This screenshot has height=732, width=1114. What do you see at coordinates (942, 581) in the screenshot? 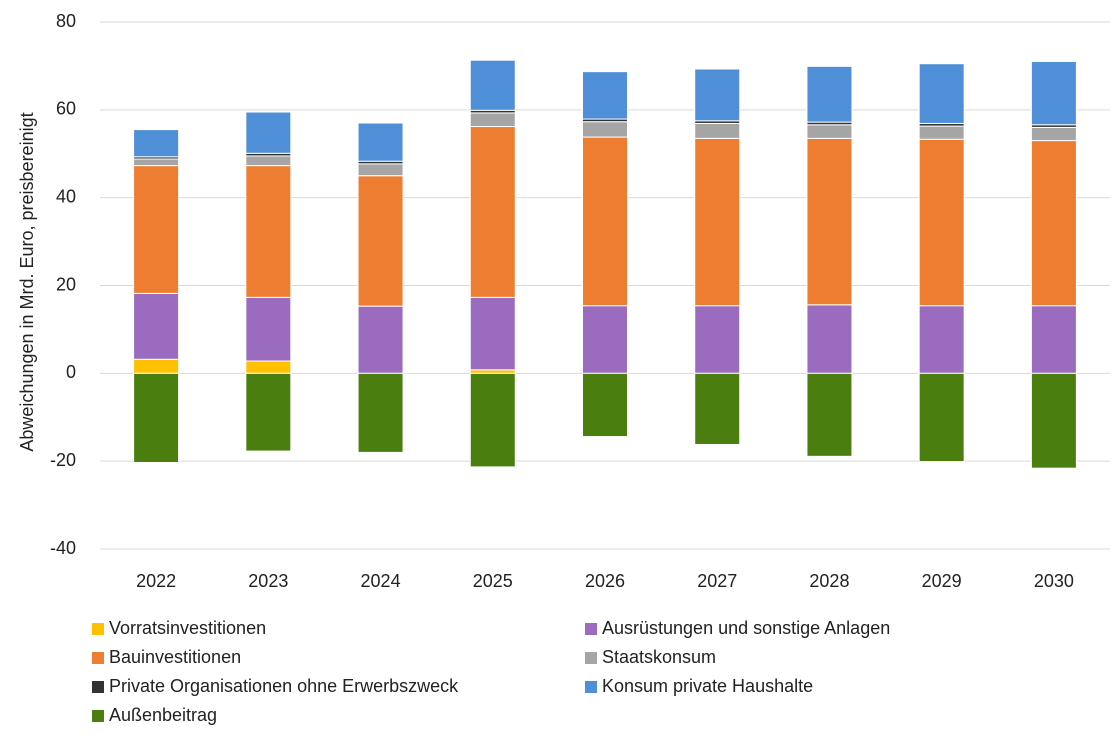
I see `x-tick-label: 2029` at bounding box center [942, 581].